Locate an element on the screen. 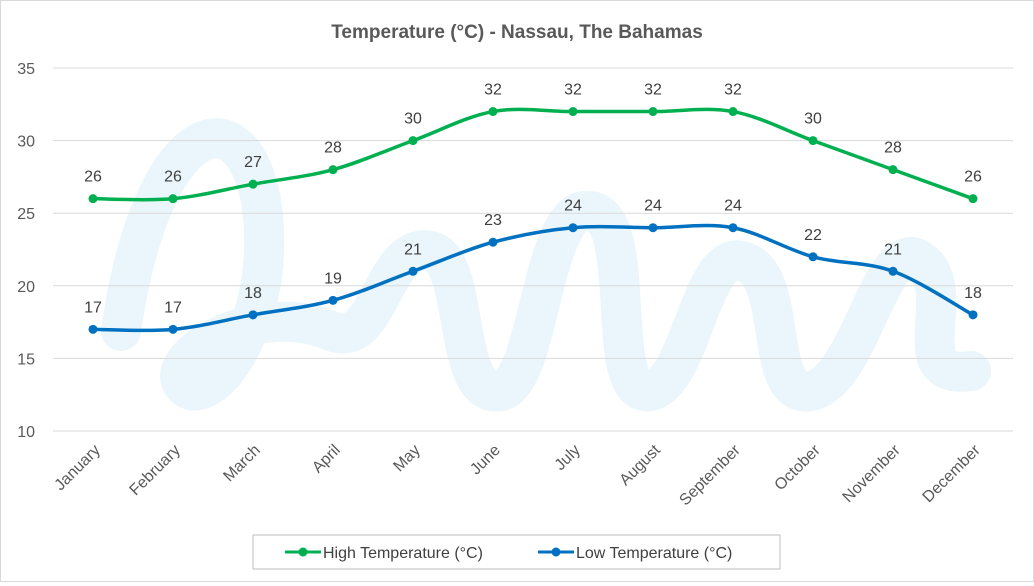 The image size is (1034, 586). high-temperature-line is located at coordinates (533, 154).